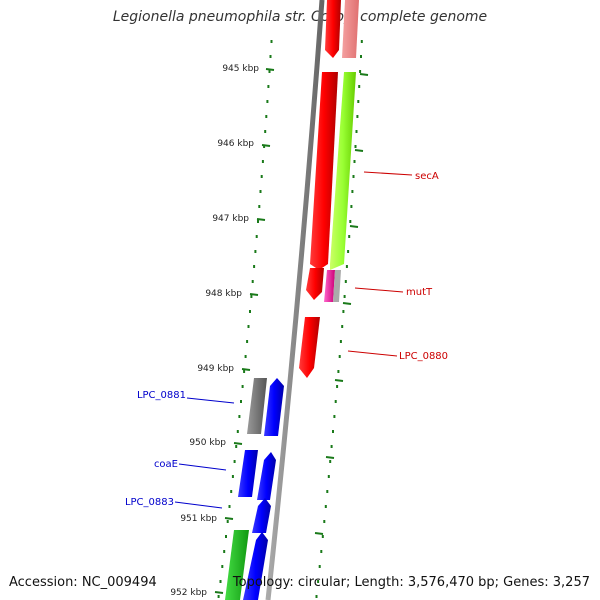 The image size is (600, 600). Describe the element at coordinates (333, 29) in the screenshot. I see `gene-forward-top` at that location.